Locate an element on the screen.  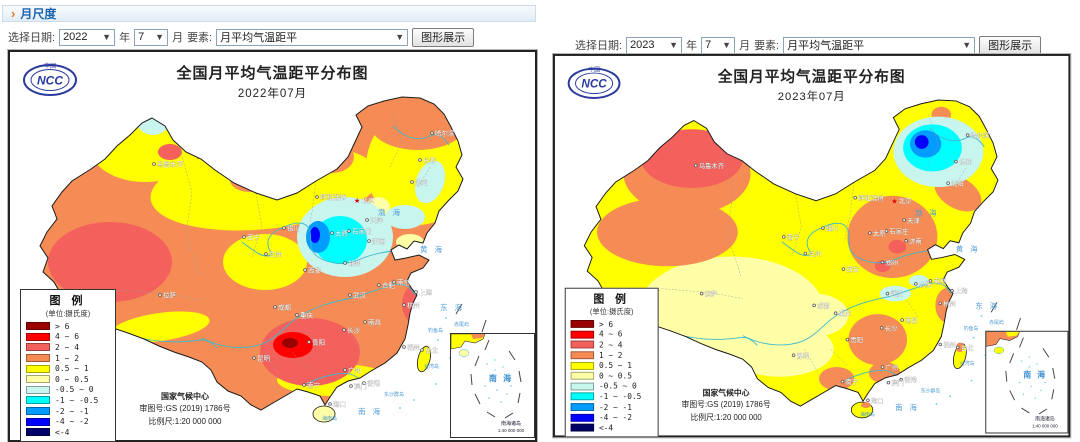
city-label: 重庆 is located at coordinates (845, 313).